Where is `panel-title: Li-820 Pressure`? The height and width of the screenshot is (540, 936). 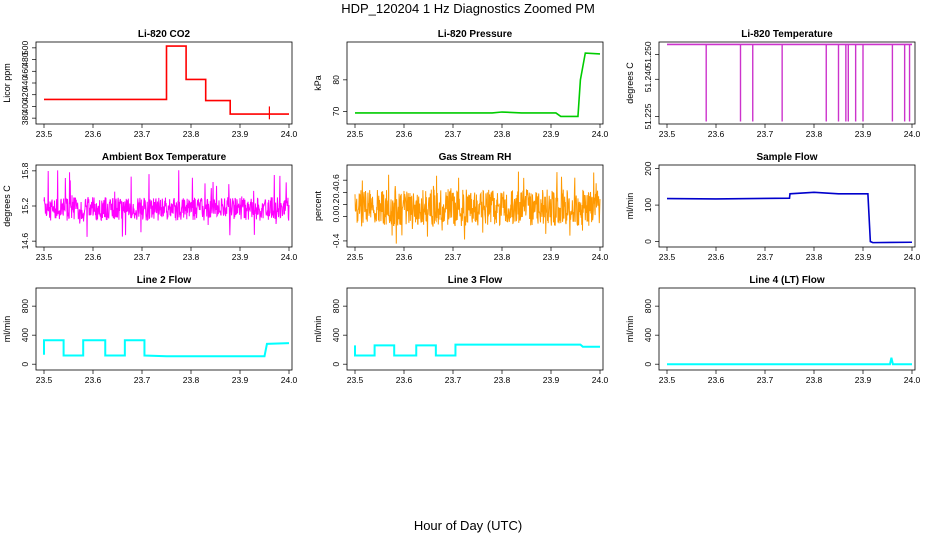 panel-title: Li-820 Pressure is located at coordinates (475, 34).